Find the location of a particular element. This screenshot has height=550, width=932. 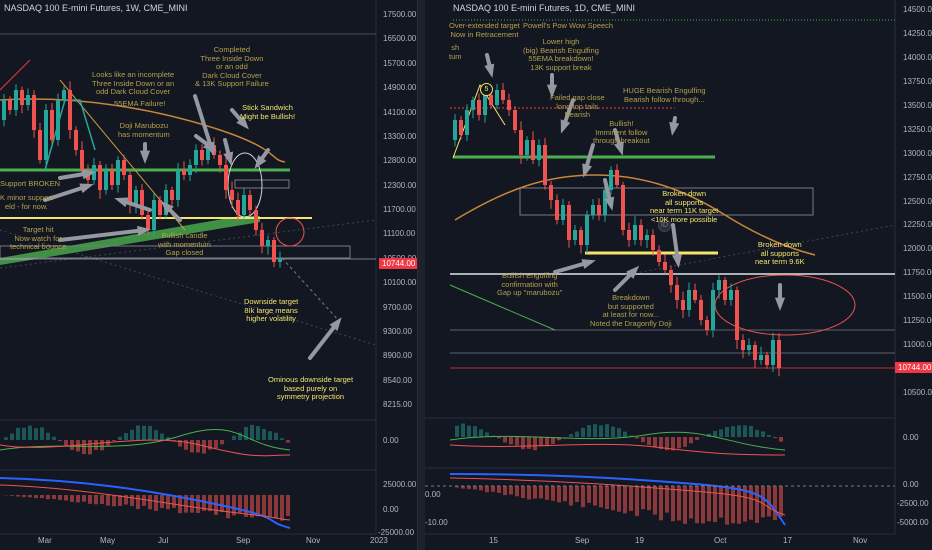

weekly-price-label-11: 10100.00 is located at coordinates (400, 283).